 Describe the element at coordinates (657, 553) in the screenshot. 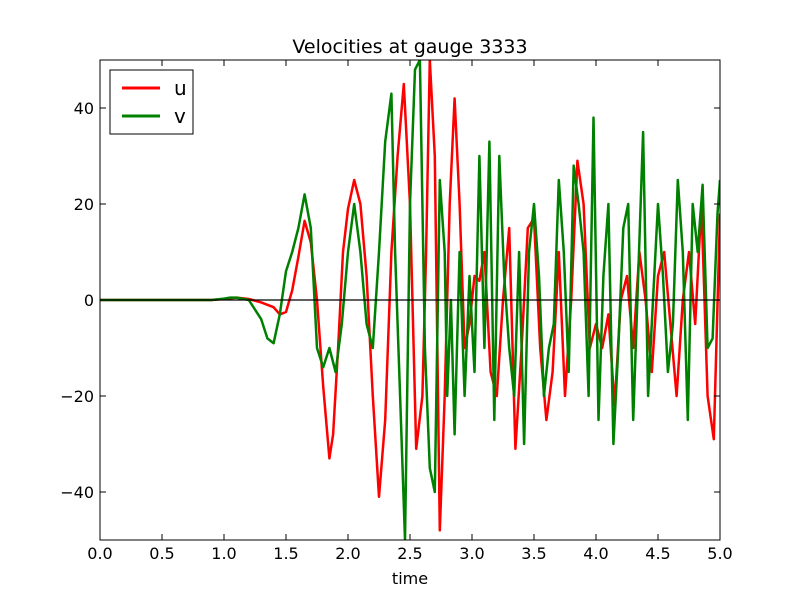

I see `x-tick-label: 4.5` at that location.